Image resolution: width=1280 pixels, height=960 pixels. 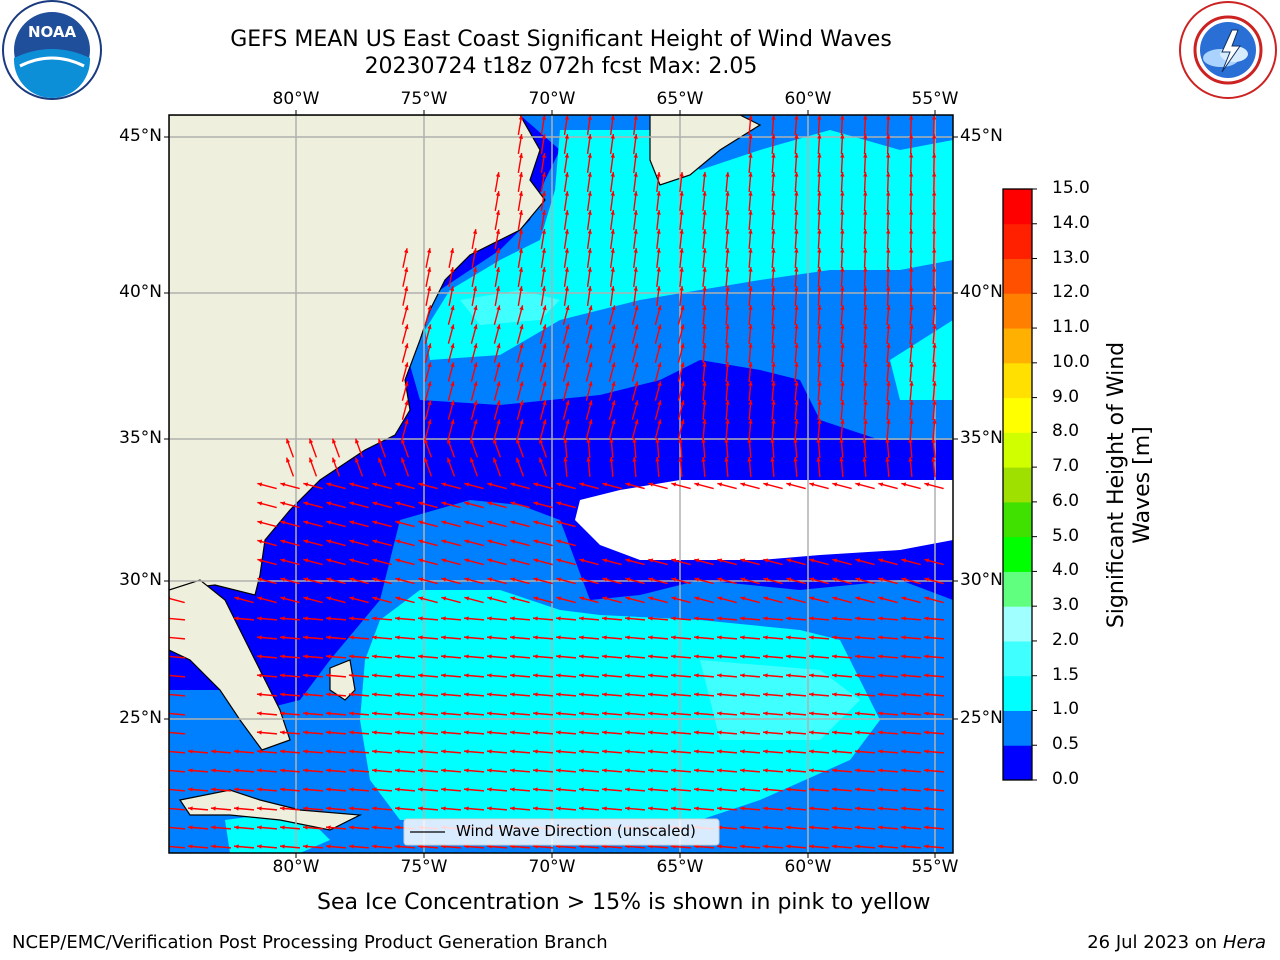 I want to click on arrow-legend, so click(x=561, y=832).